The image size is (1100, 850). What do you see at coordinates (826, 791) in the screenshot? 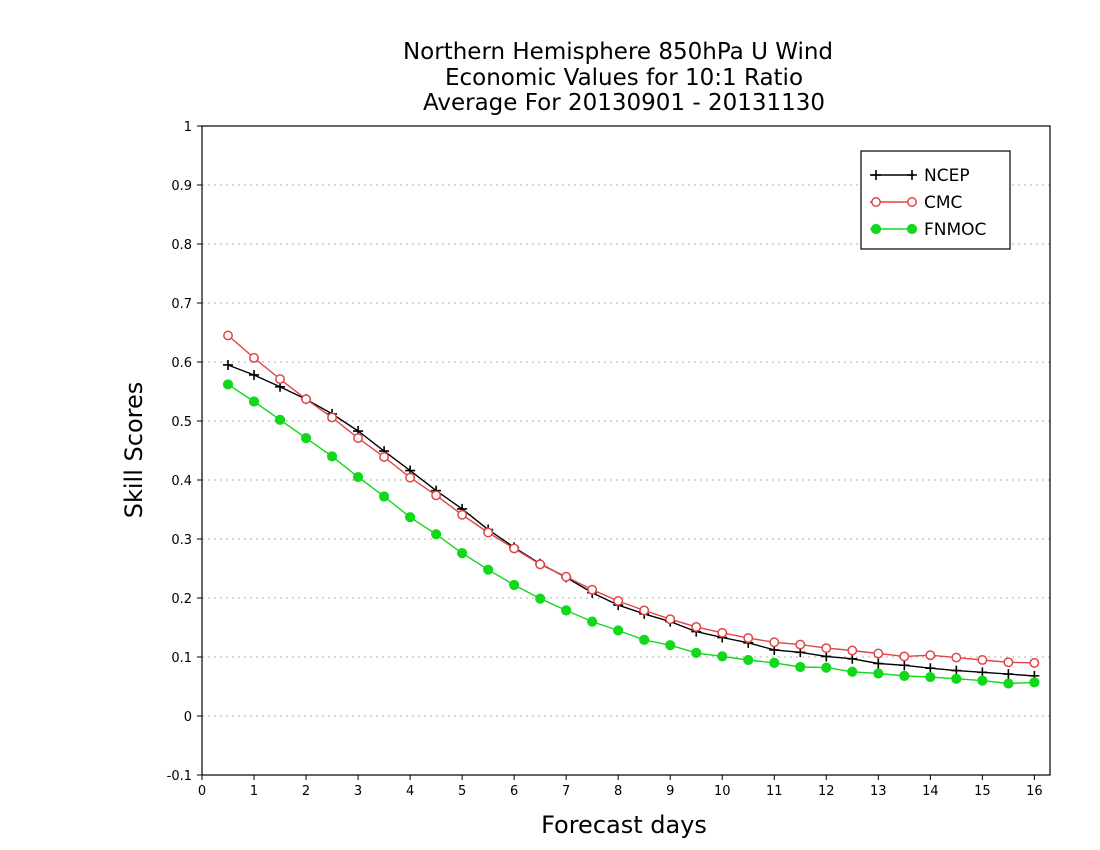
I see `x-tick-label: 12` at bounding box center [826, 791].